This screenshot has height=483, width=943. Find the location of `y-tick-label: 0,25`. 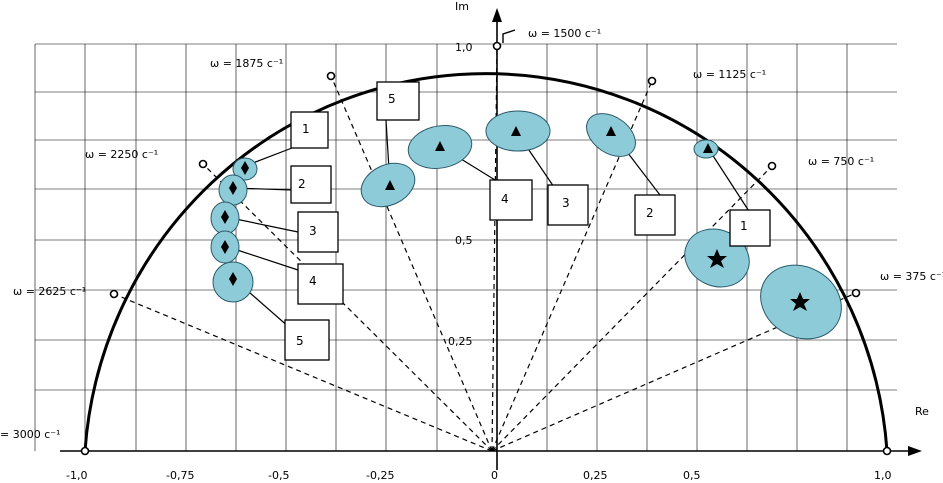

y-tick-label: 0,25 is located at coordinates (460, 341).